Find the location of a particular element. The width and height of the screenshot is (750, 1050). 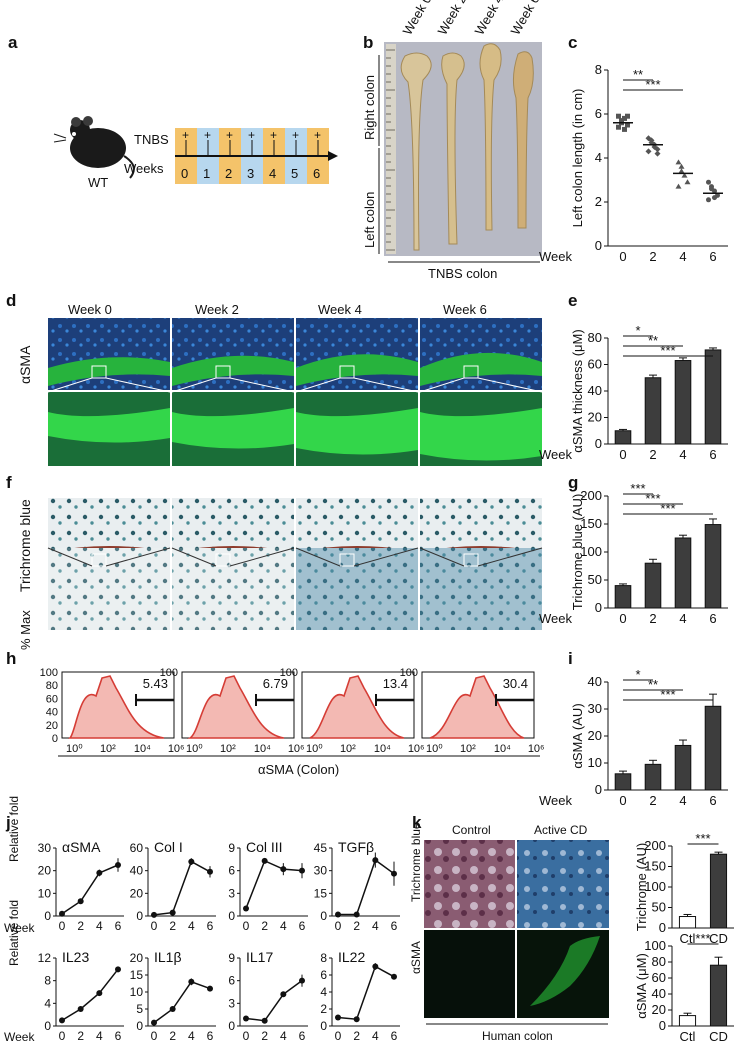

k-col-label: Control is located at coordinates (471, 830).